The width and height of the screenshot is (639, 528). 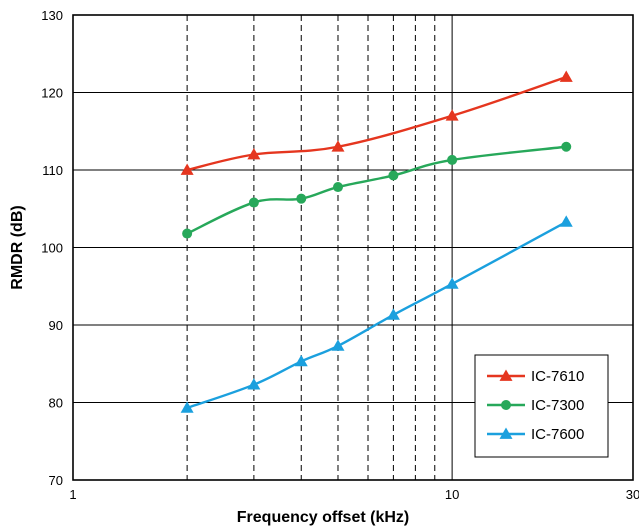 I want to click on legend-item-ic-7300: IC-7300, so click(x=535, y=405).